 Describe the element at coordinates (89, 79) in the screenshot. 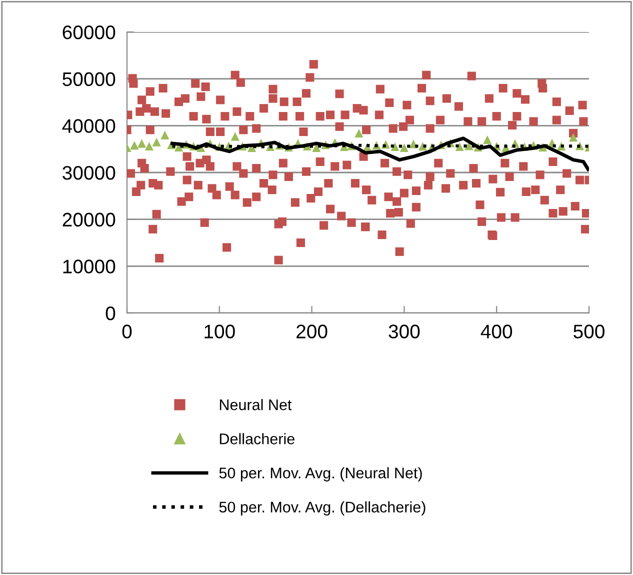

I see `y-tick-label: 50000` at that location.